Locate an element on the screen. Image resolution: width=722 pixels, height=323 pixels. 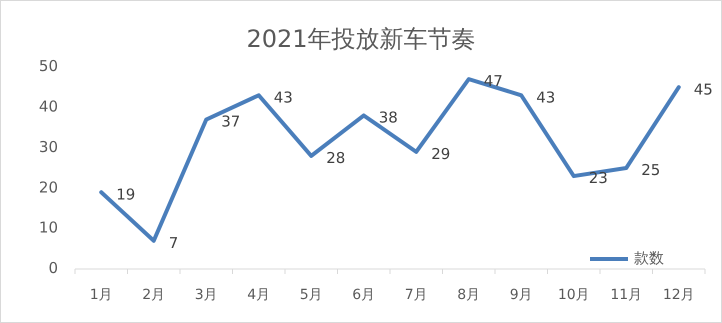
data-label: 7 is located at coordinates (173, 243).